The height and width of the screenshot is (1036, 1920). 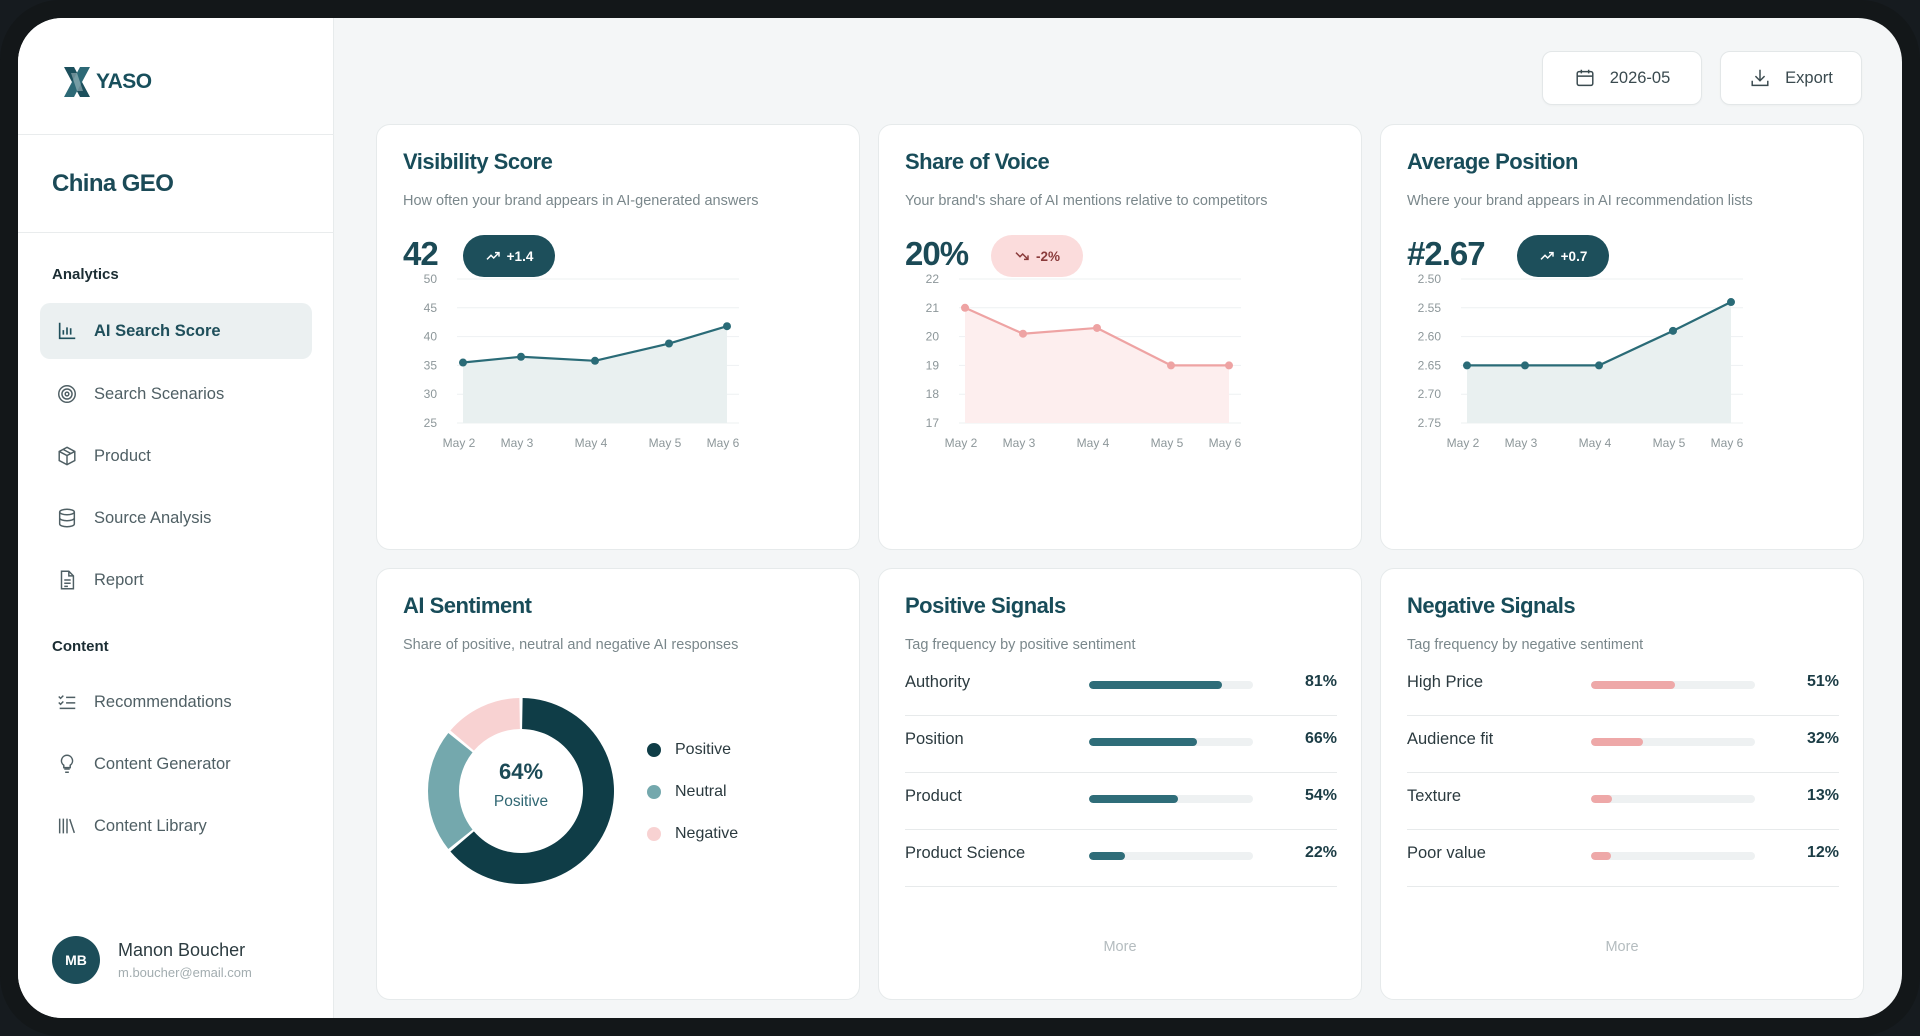 I want to click on target-icon, so click(x=67, y=394).